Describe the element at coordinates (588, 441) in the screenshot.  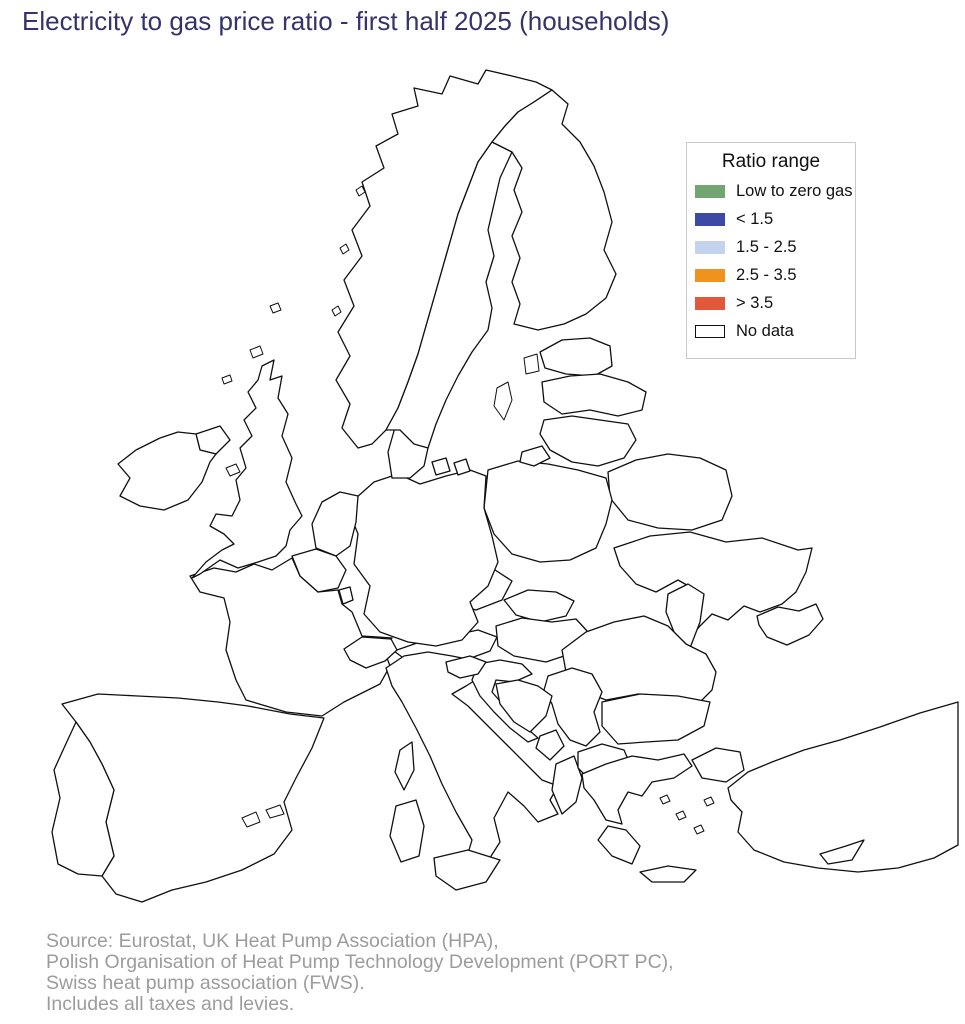
I see `country-lithuania` at that location.